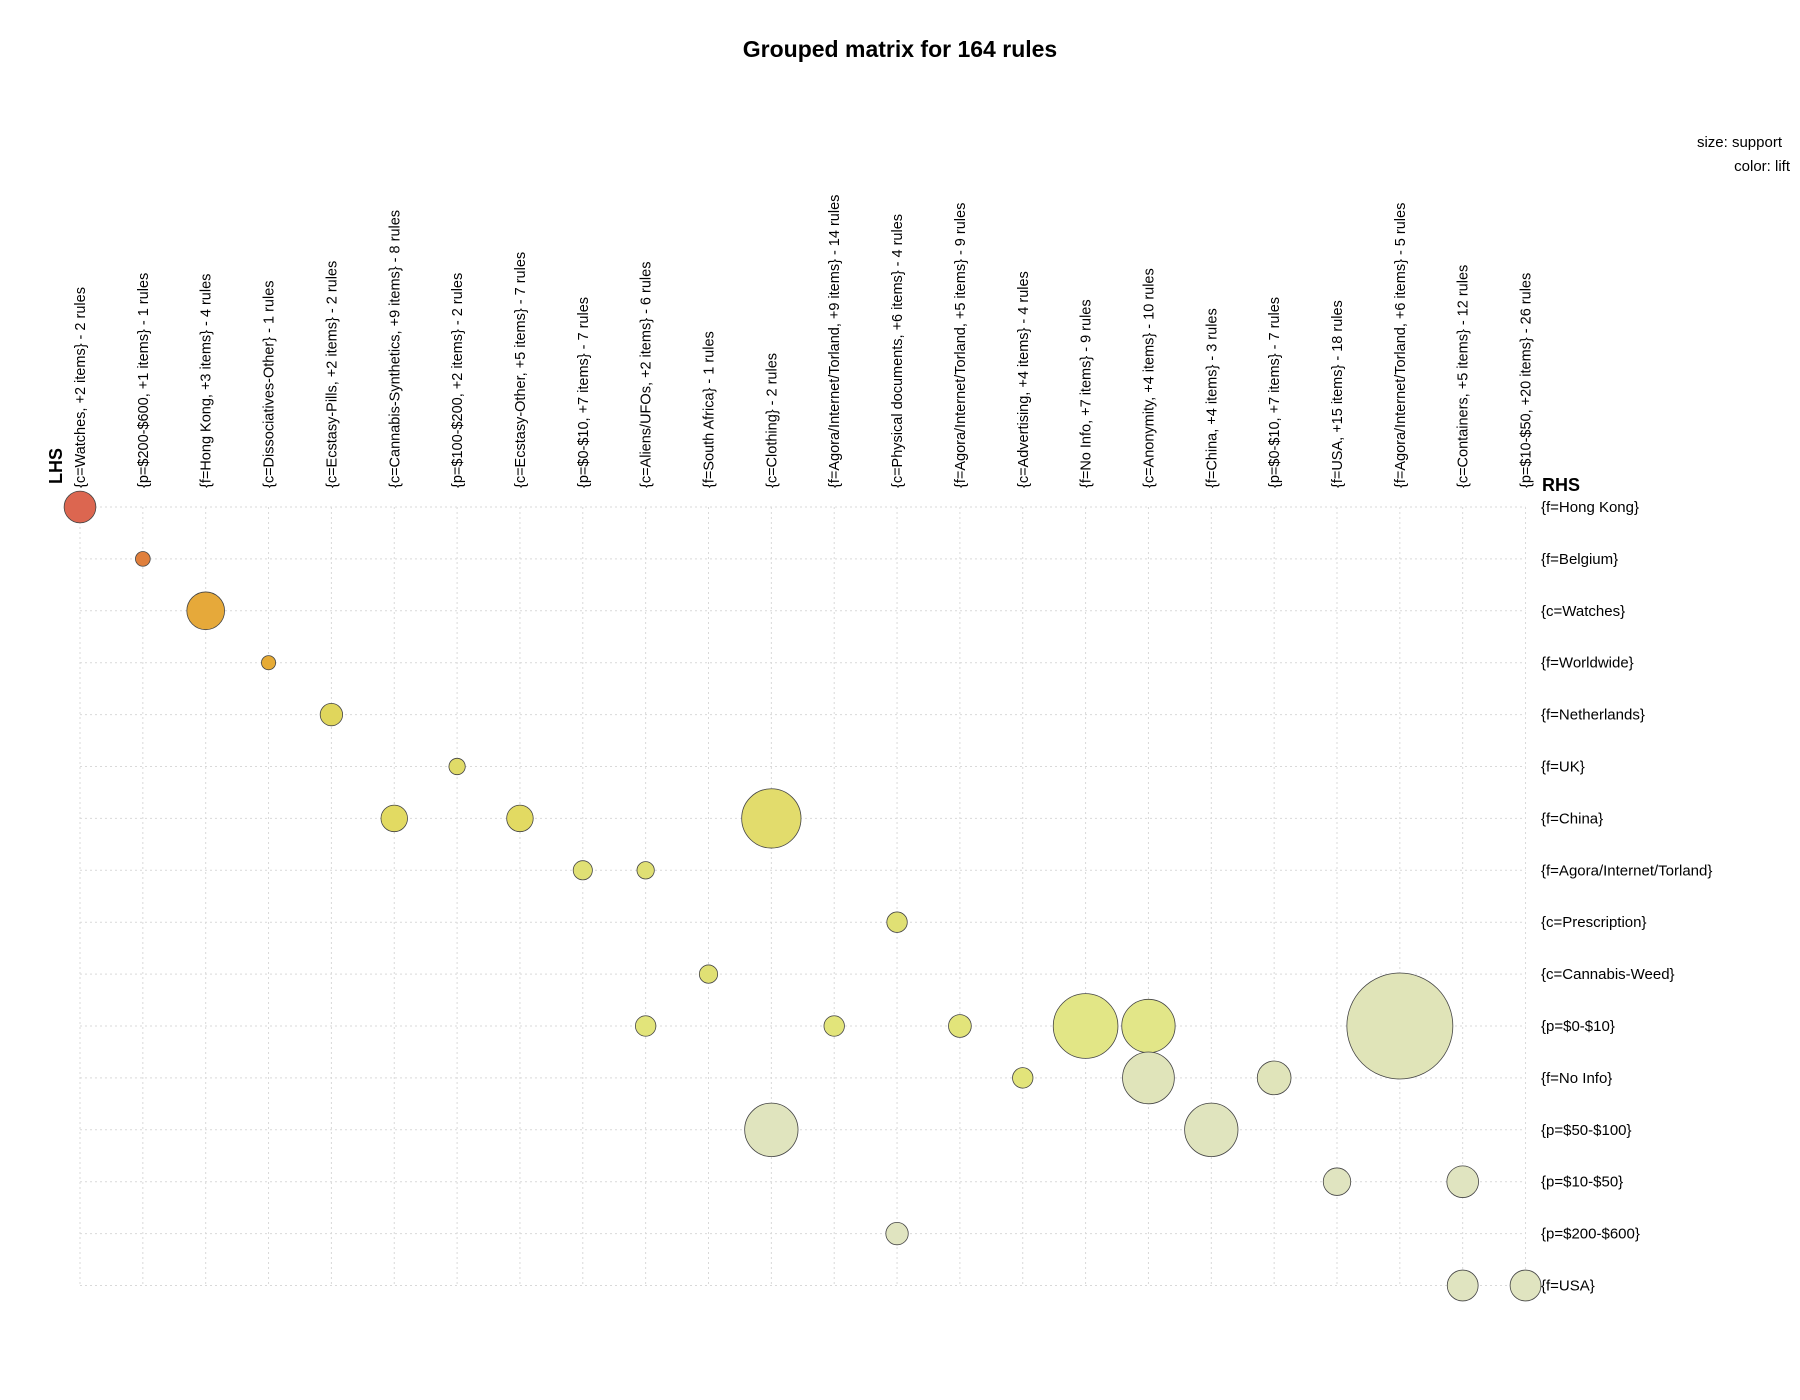 The image size is (1800, 1400). Describe the element at coordinates (521, 370) in the screenshot. I see `lhs-label: {c=Ecstasy-Other, +5 items} - 7 rules` at that location.